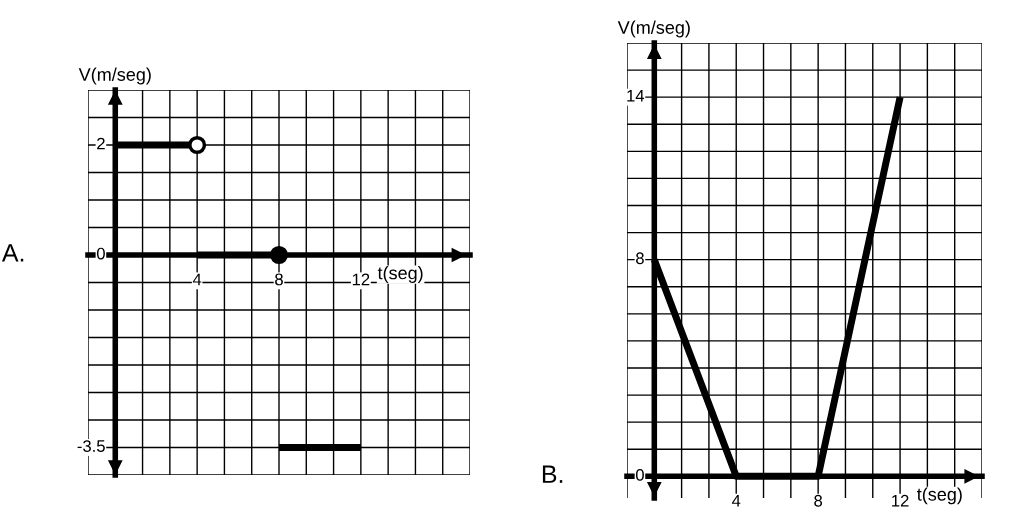 The image size is (1016, 518). Describe the element at coordinates (636, 96) in the screenshot. I see `y-tick-label: 14` at that location.